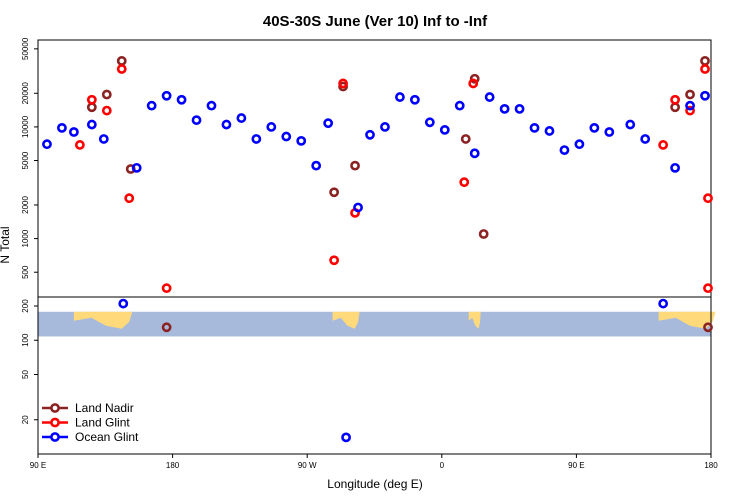  I want to click on x-tick-label: 90 W, so click(307, 465).